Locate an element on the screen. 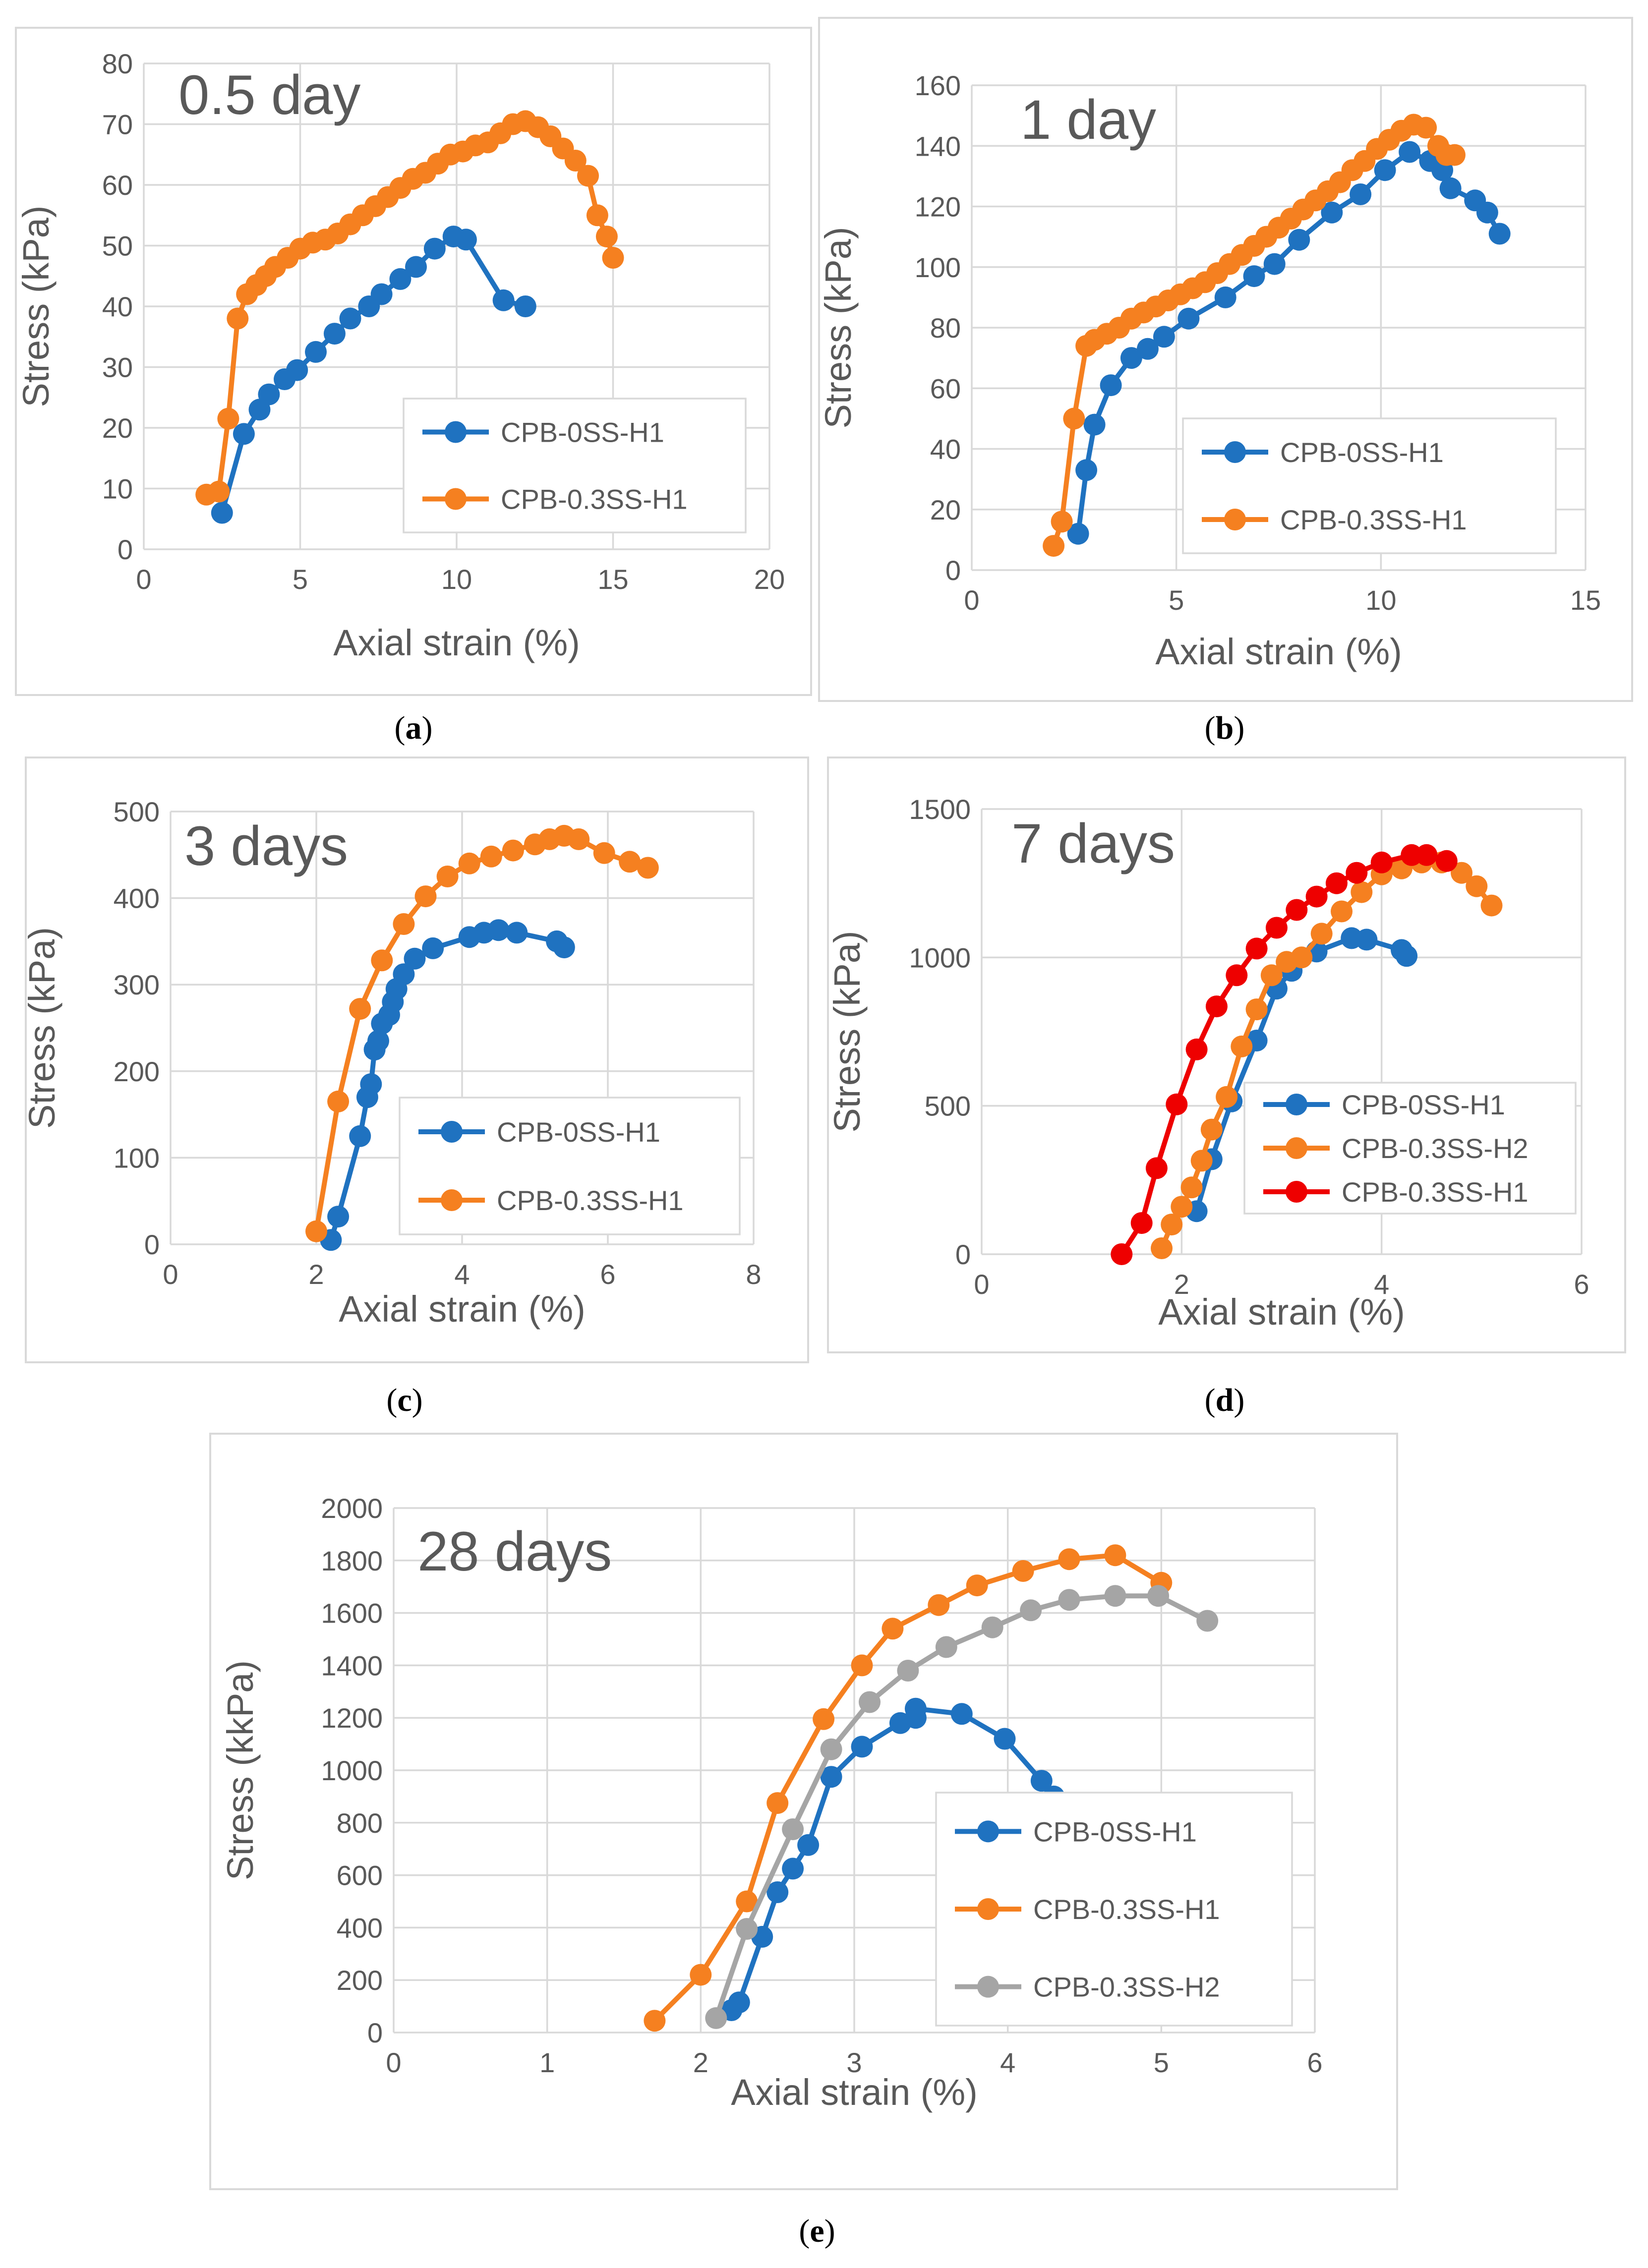 Image resolution: width=1648 pixels, height=2268 pixels. y-tick-label-c-2: 200 is located at coordinates (137, 1071).